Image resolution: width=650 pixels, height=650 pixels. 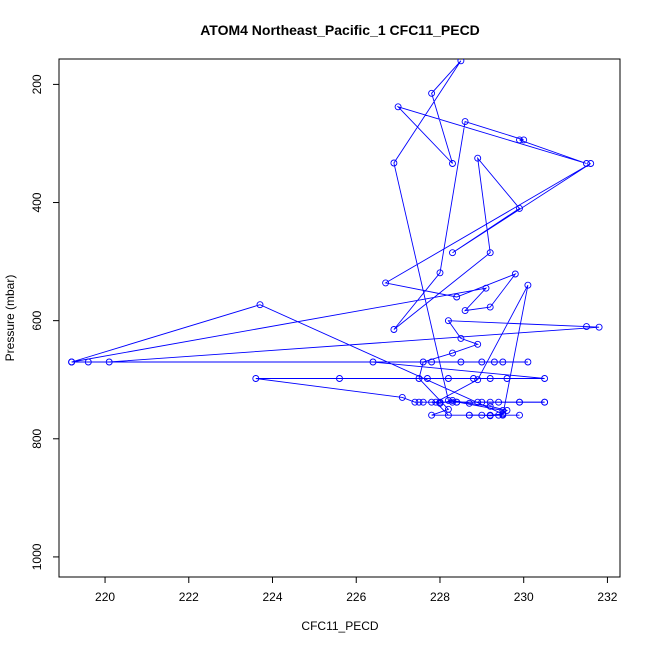 What do you see at coordinates (37, 556) in the screenshot?
I see `y-tick-label: 1000` at bounding box center [37, 556].